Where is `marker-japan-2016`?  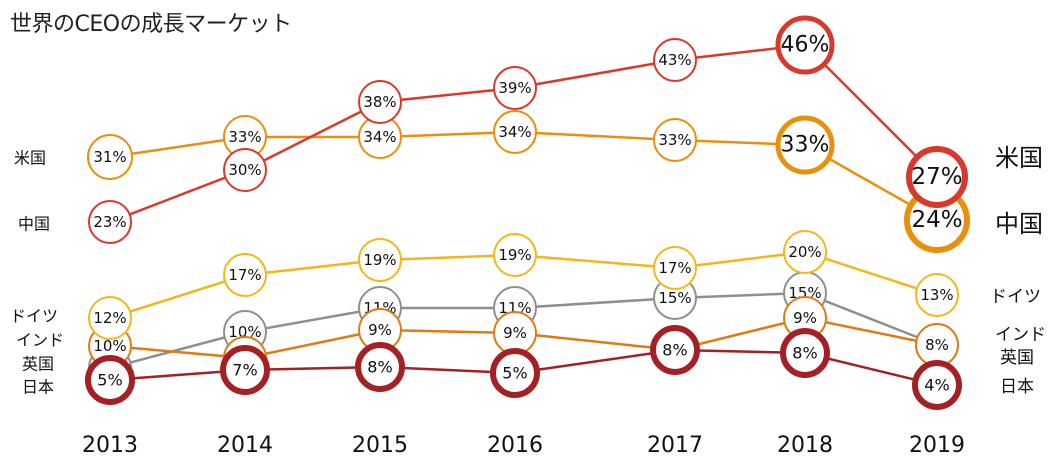
marker-japan-2016 is located at coordinates (515, 373).